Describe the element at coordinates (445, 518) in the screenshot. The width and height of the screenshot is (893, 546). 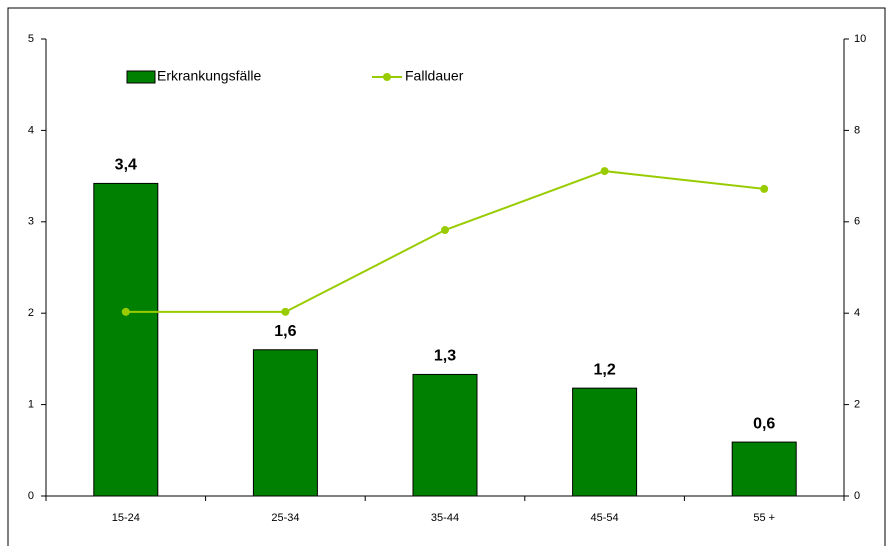
I see `x-tick-label: 35-44` at that location.